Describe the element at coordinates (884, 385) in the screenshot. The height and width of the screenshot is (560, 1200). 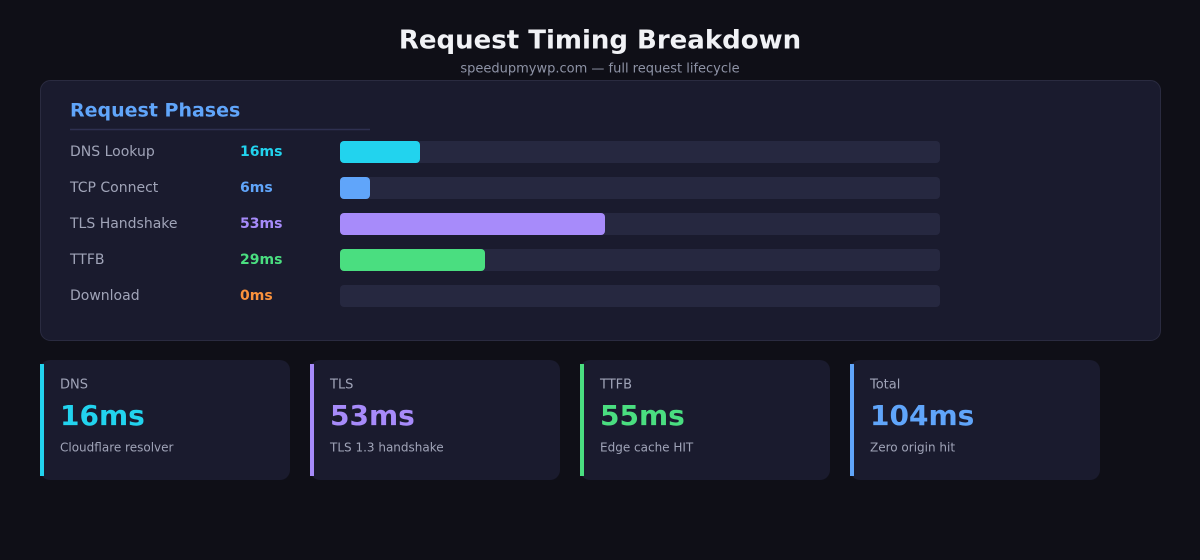
I see `card-label: Total` at that location.